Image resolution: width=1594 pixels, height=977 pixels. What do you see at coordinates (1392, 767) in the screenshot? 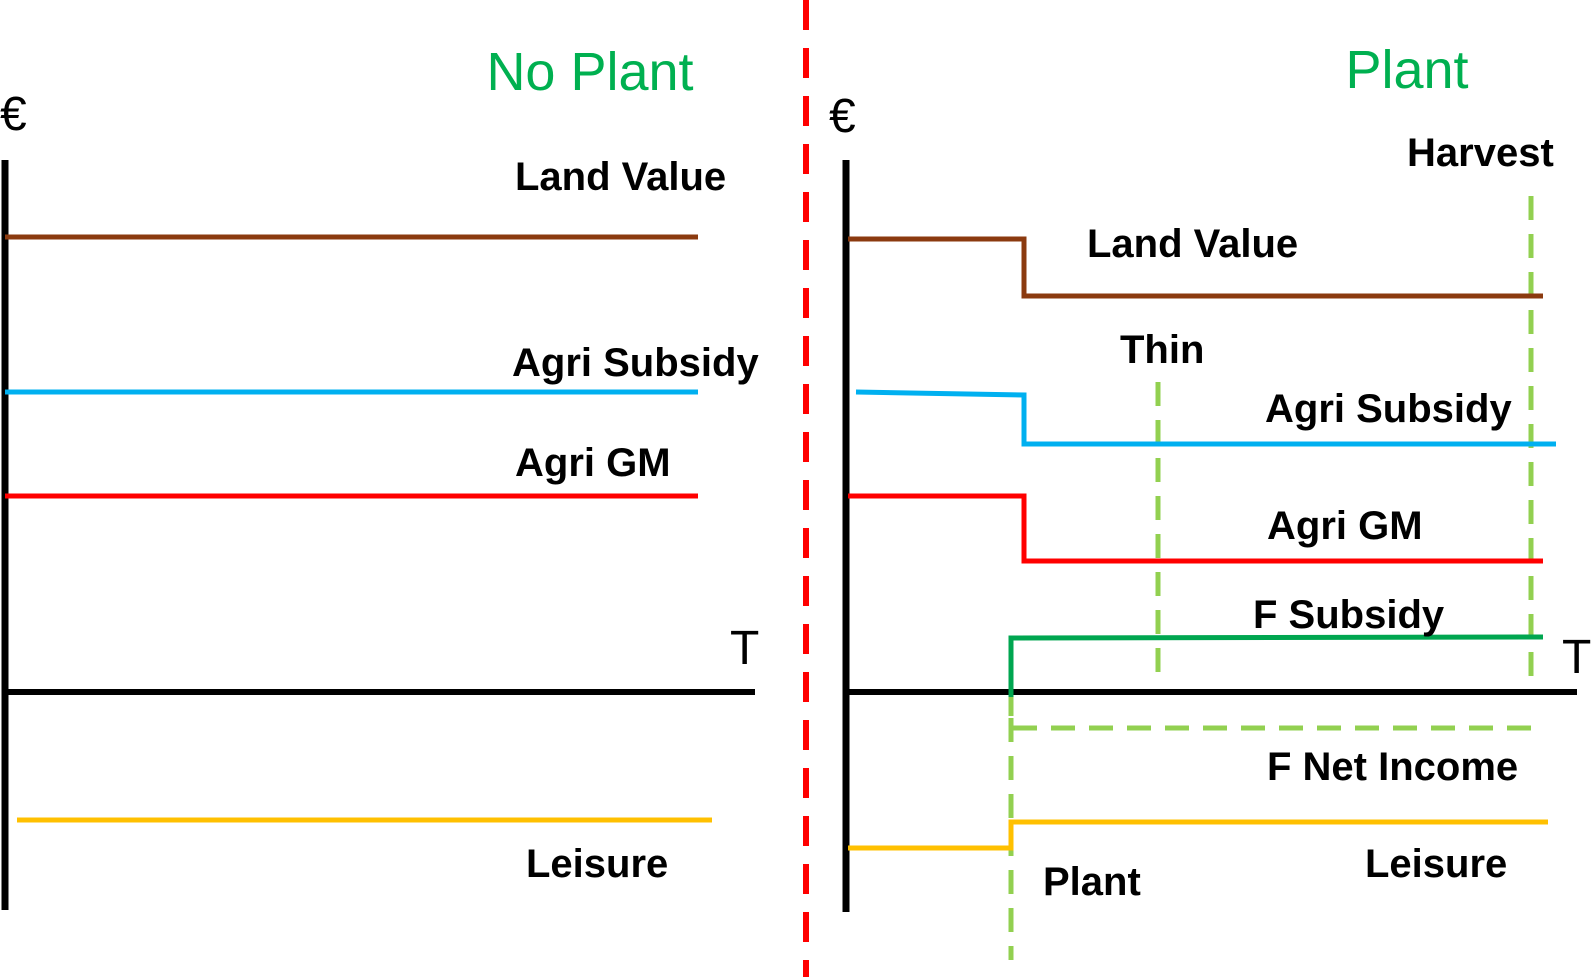
I see `plant-label-f-net-income: F Net Income` at bounding box center [1392, 767].